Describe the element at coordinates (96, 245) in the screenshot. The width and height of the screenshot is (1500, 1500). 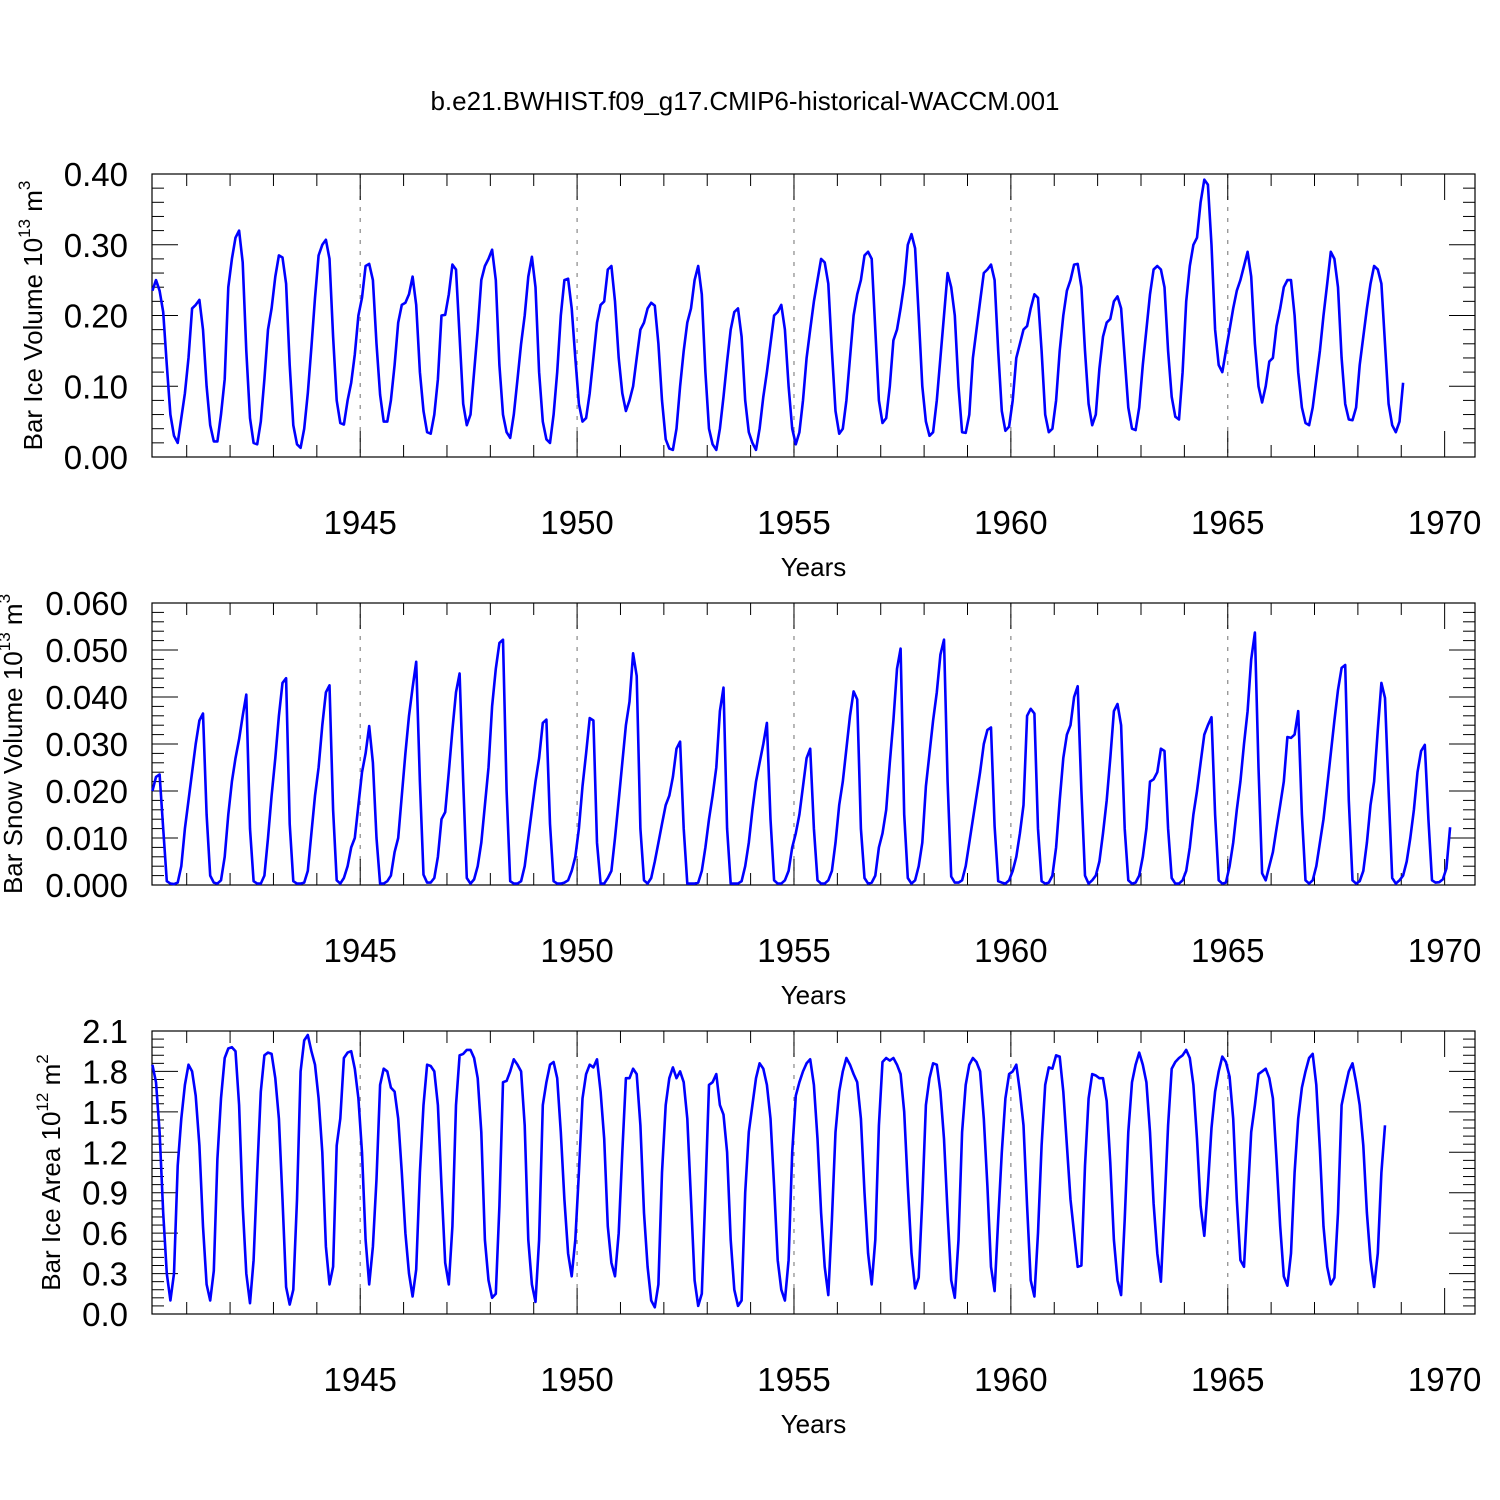
I see `y-tick-label: 0.30` at that location.